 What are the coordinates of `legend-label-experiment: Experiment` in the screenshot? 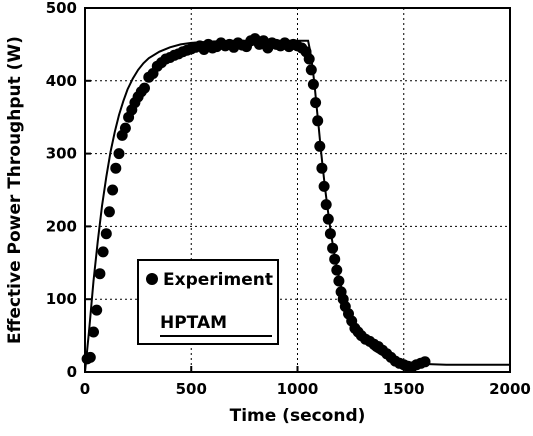 It's located at (218, 280).